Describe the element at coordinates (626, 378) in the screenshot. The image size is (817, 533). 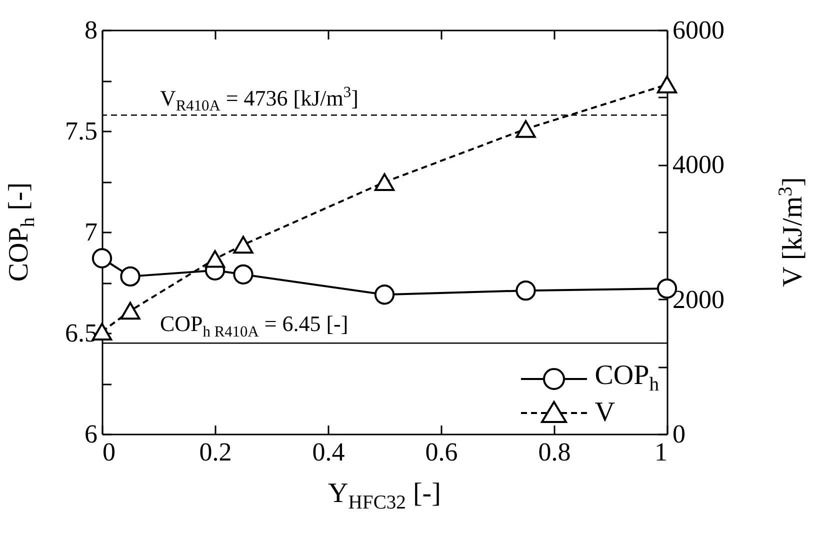
I see `legend-label: COP$_{h}$` at that location.